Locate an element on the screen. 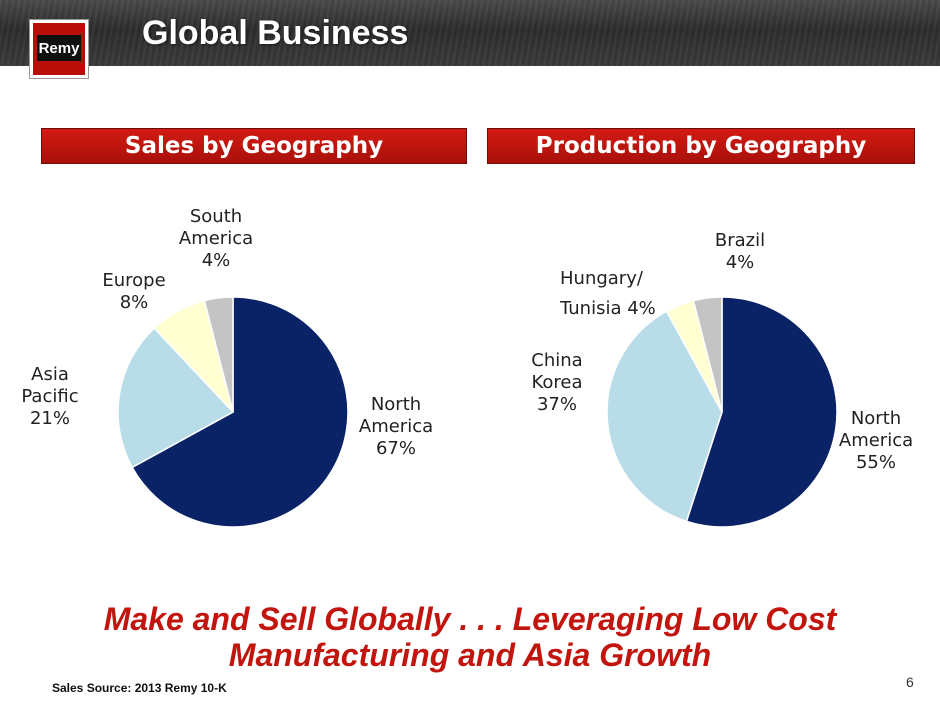  tagline-line-2: Manufacturing and Asia Growth is located at coordinates (470, 655).